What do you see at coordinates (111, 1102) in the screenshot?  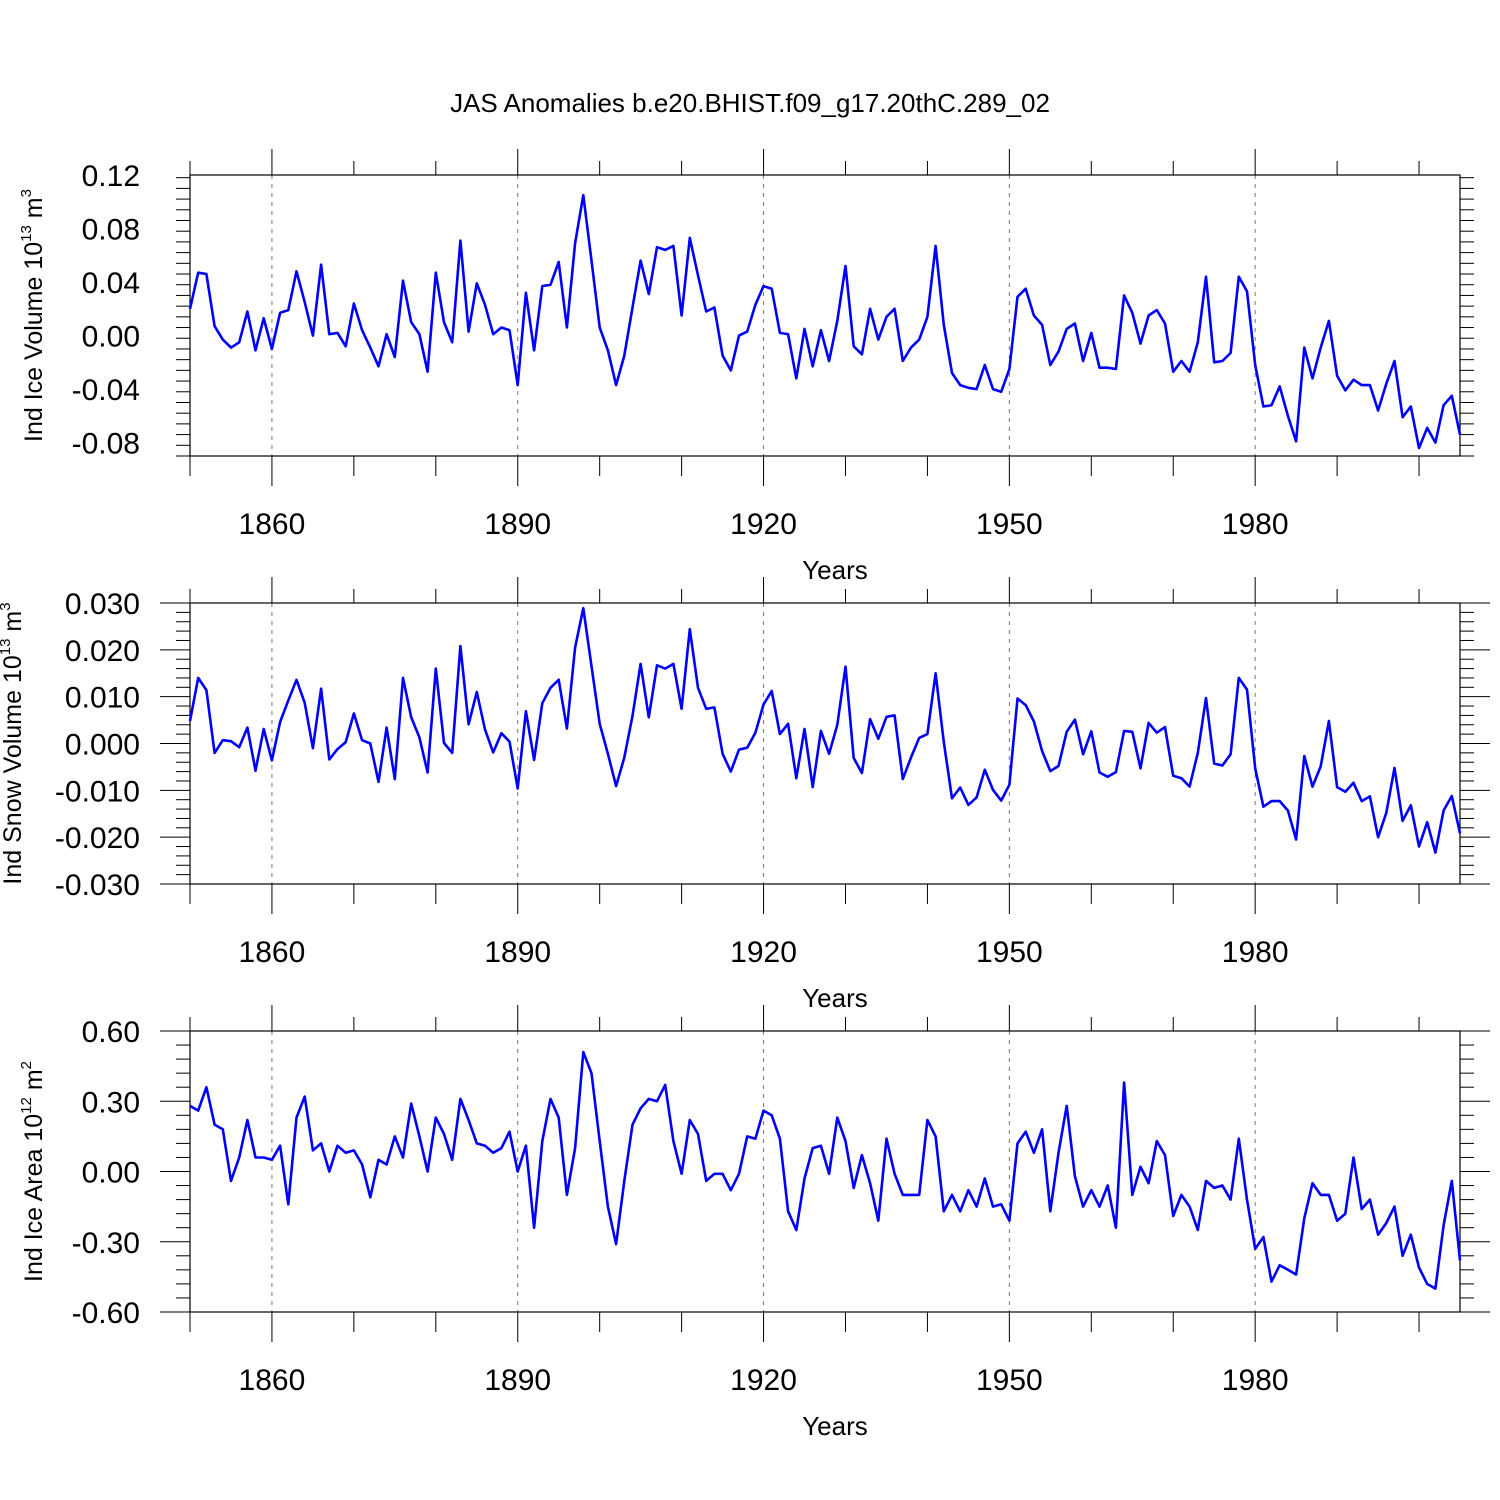 I see `y-tick-label: 0.30` at bounding box center [111, 1102].